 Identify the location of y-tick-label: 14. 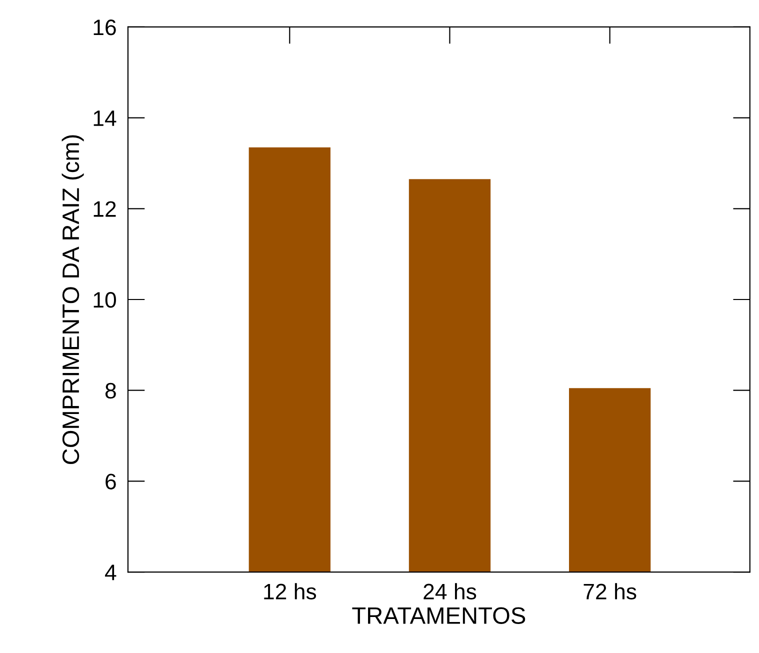
(105, 118).